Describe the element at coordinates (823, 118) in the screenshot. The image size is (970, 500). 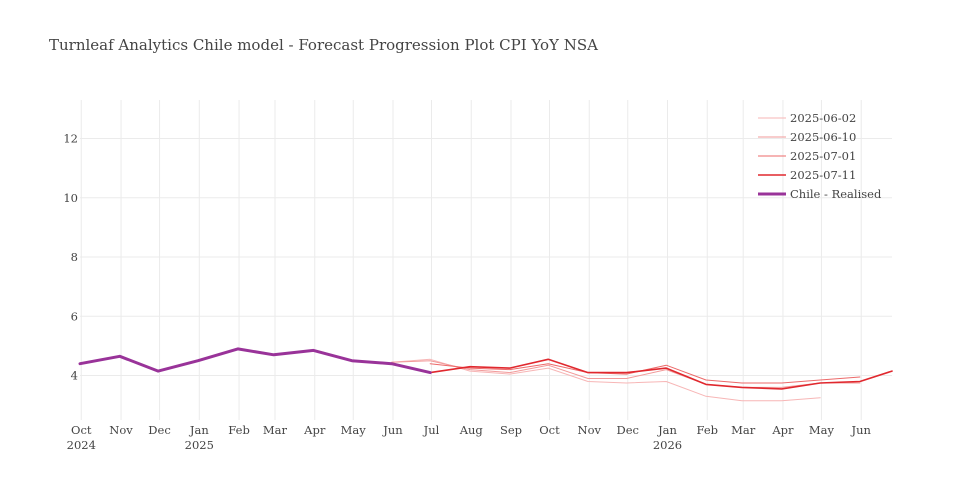
I see `legend-label: 2025-06-02` at that location.